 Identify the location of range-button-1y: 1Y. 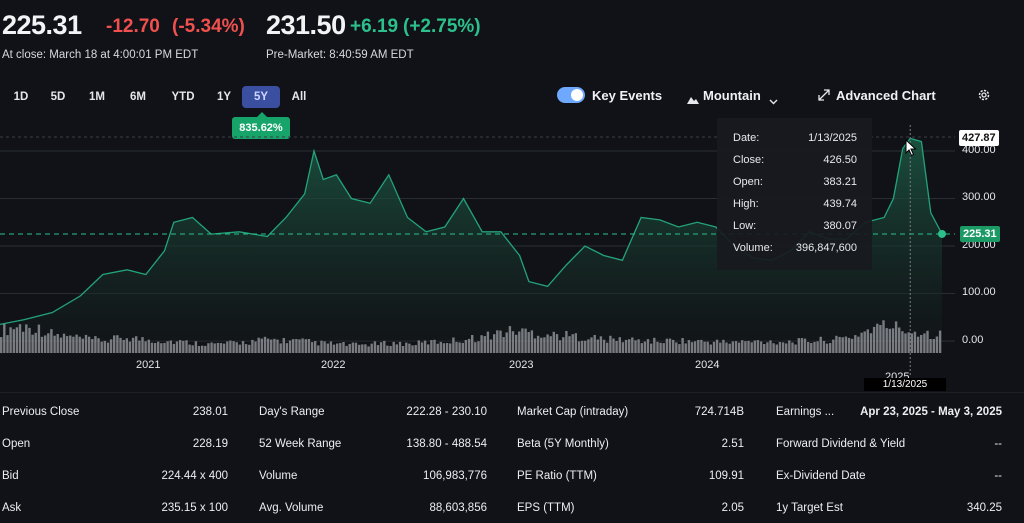
(224, 97).